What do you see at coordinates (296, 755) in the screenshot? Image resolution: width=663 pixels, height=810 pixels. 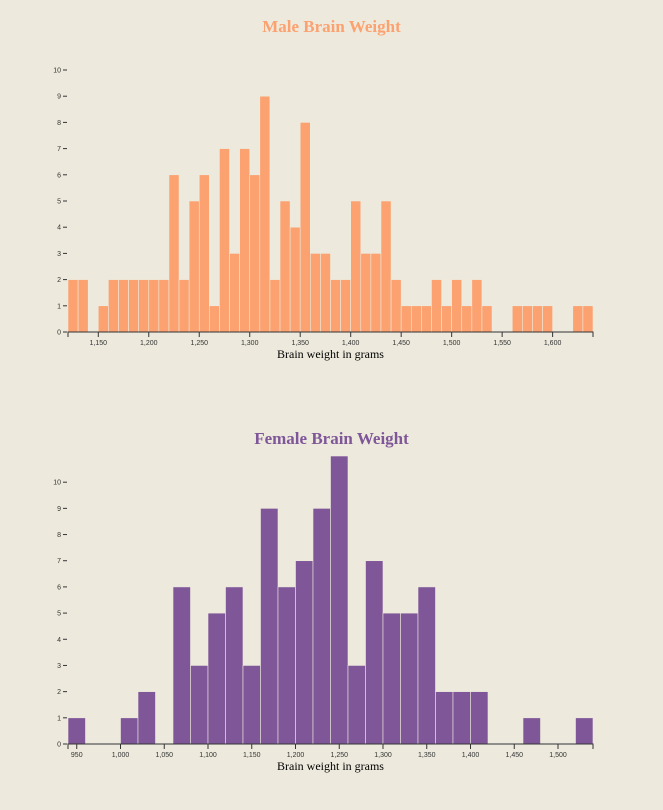 I see `female-x-tick-label: 1,200` at bounding box center [296, 755].